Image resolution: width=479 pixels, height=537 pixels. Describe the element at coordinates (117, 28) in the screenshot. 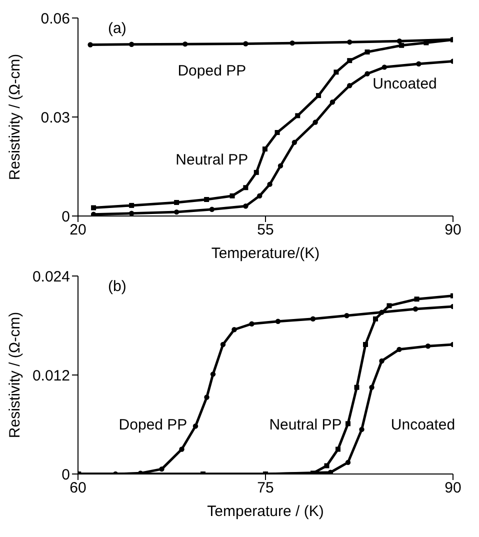

I see `chart-title: (a)` at that location.